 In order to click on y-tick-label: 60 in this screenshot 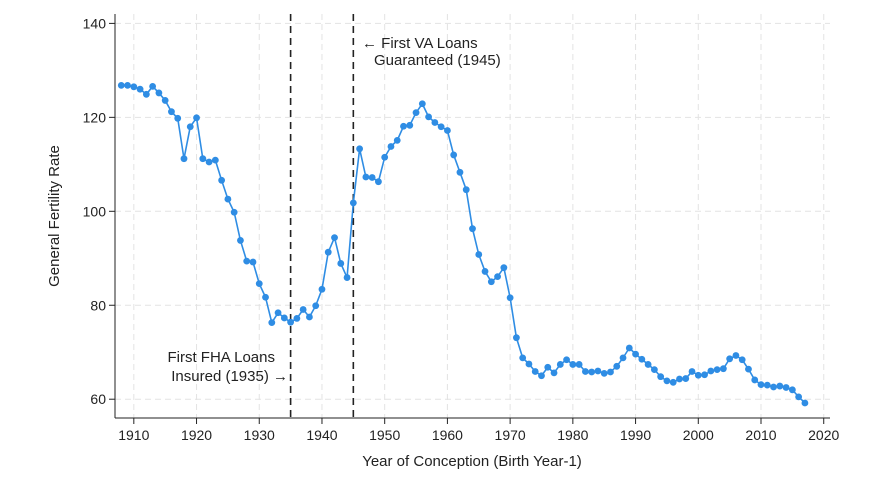, I will do `click(98, 399)`.